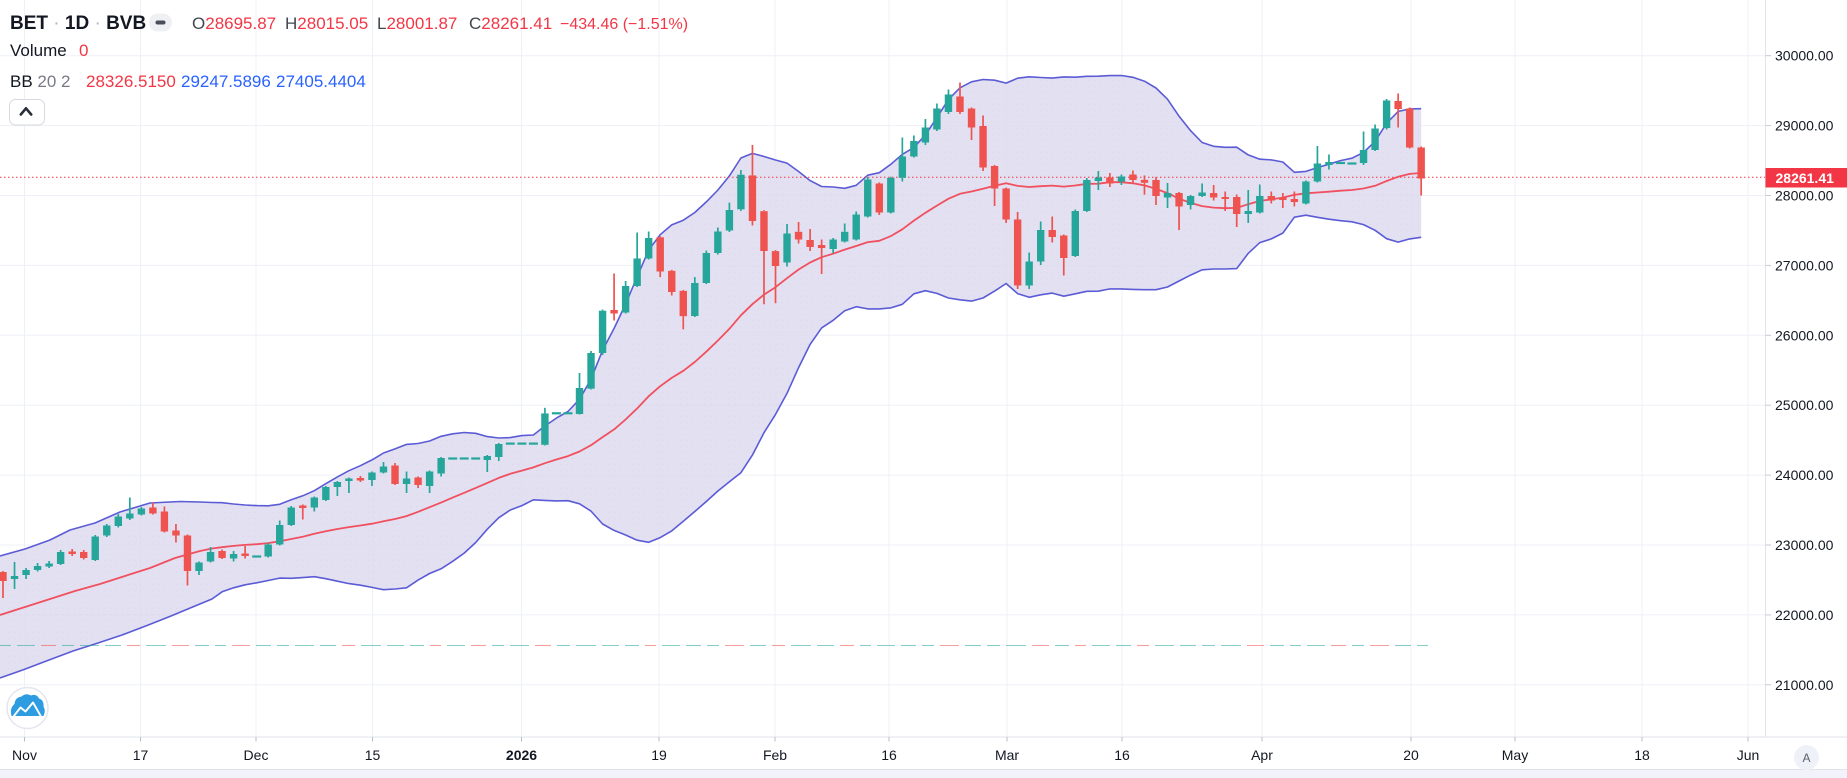 The height and width of the screenshot is (778, 1847). I want to click on svg-text: 24000.00, so click(1804, 475).